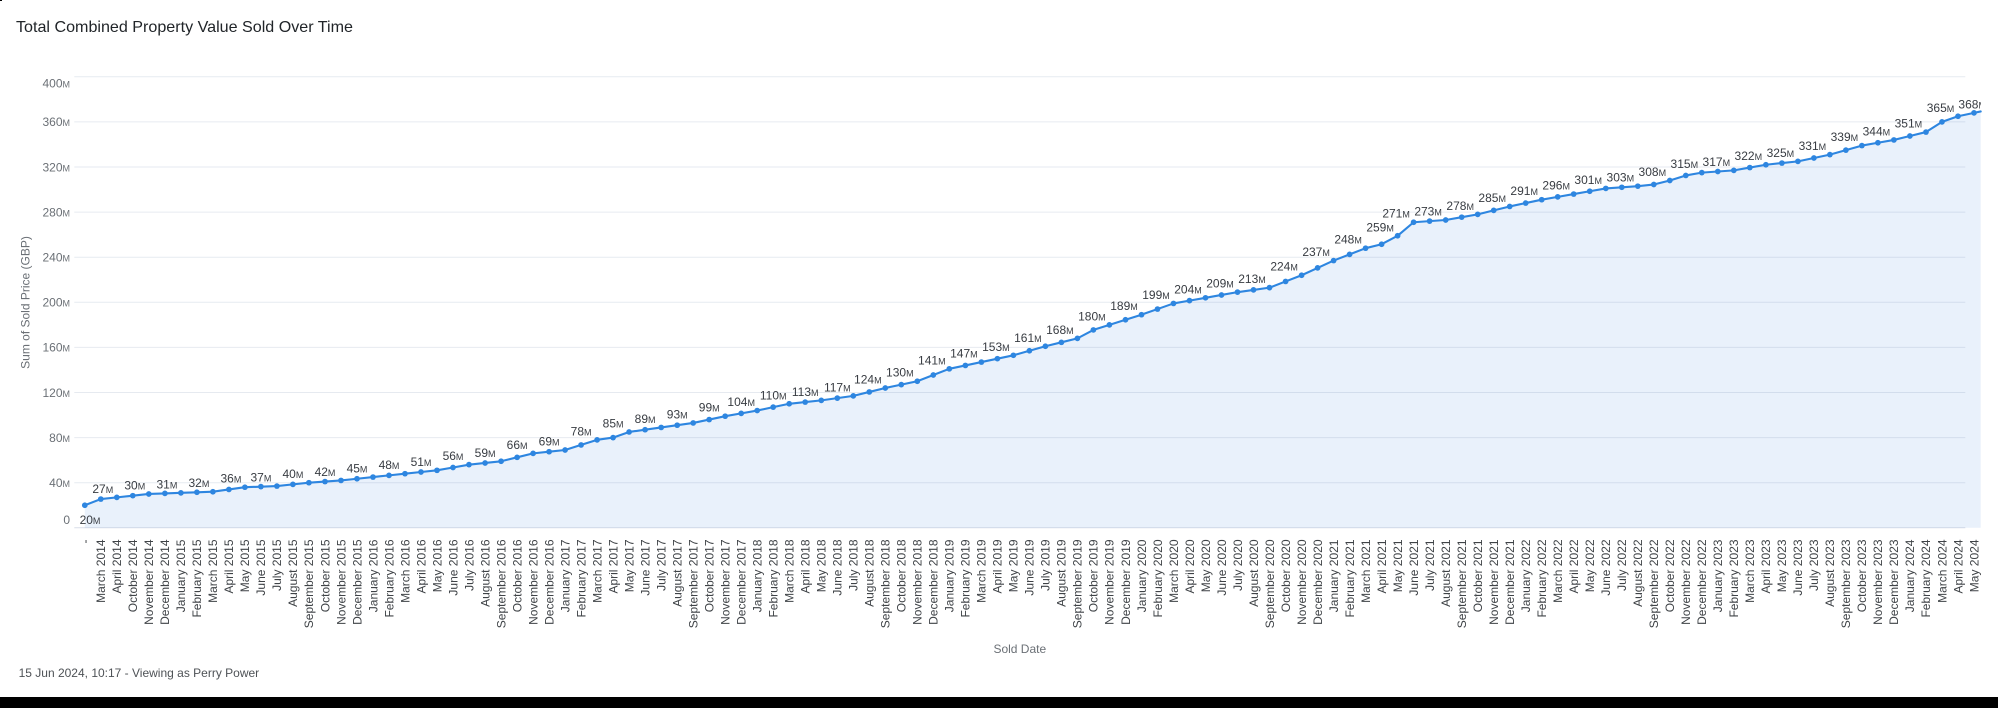  Describe the element at coordinates (1686, 582) in the screenshot. I see `svg-text: November 2022` at that location.